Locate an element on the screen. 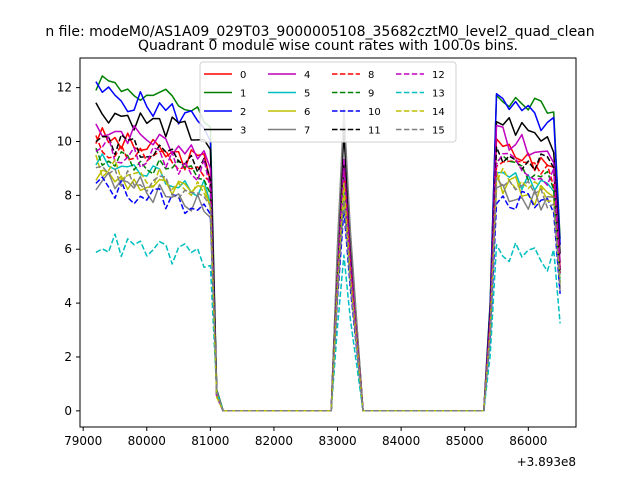 This screenshot has width=640, height=480. x-tick-label: 85000 is located at coordinates (465, 441).